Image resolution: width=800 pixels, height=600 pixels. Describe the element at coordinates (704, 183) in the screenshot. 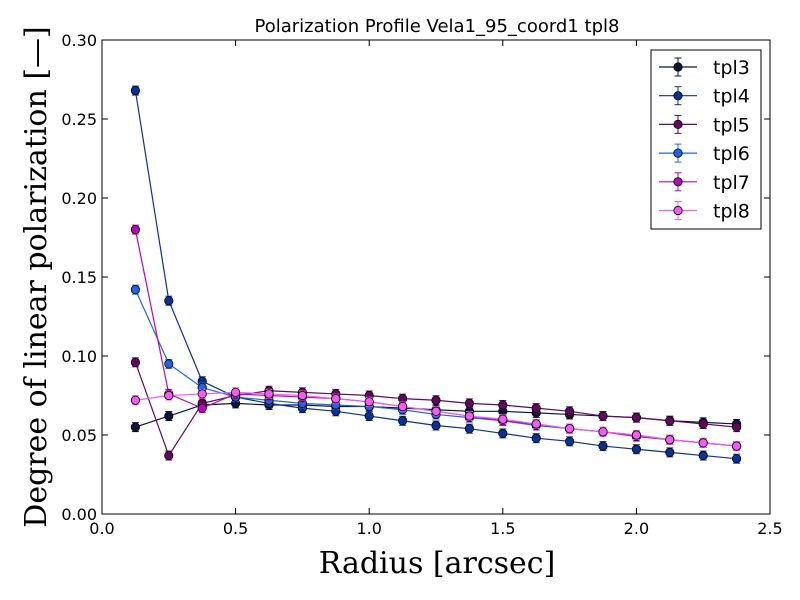

I see `legend-entry-tpl7: tpl7` at that location.